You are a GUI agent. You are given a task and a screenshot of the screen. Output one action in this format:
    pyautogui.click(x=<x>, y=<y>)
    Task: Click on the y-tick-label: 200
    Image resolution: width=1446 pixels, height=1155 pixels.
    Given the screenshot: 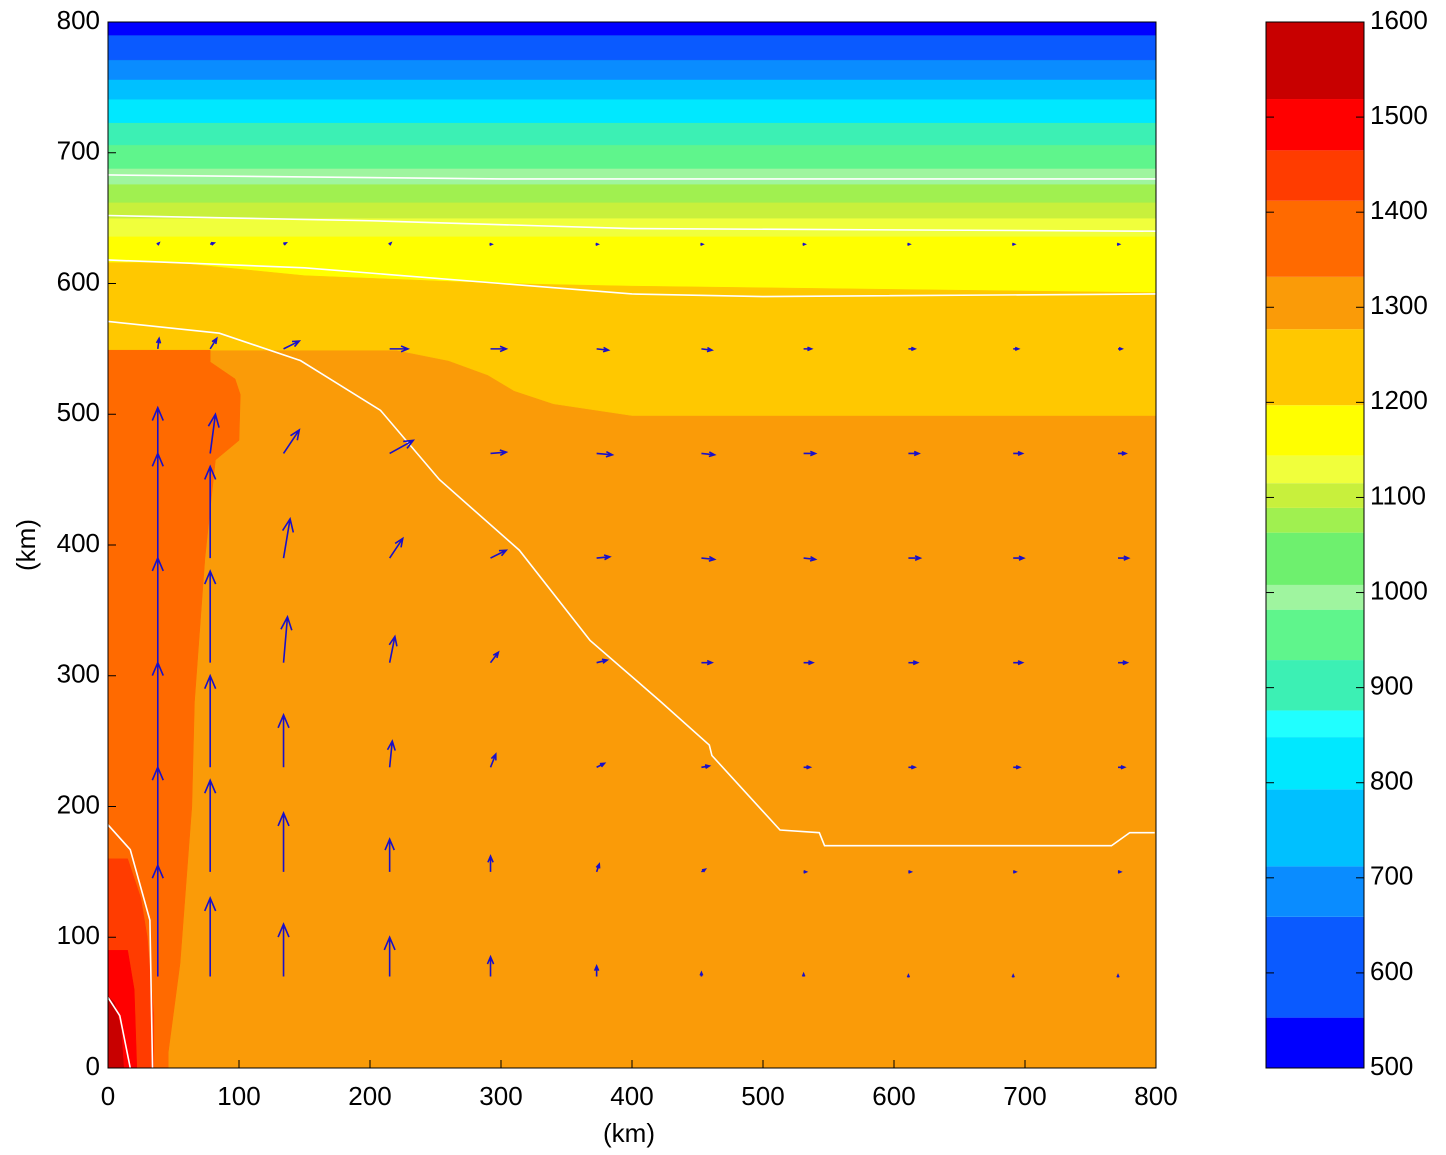 What is the action you would take?
    pyautogui.click(x=78, y=804)
    